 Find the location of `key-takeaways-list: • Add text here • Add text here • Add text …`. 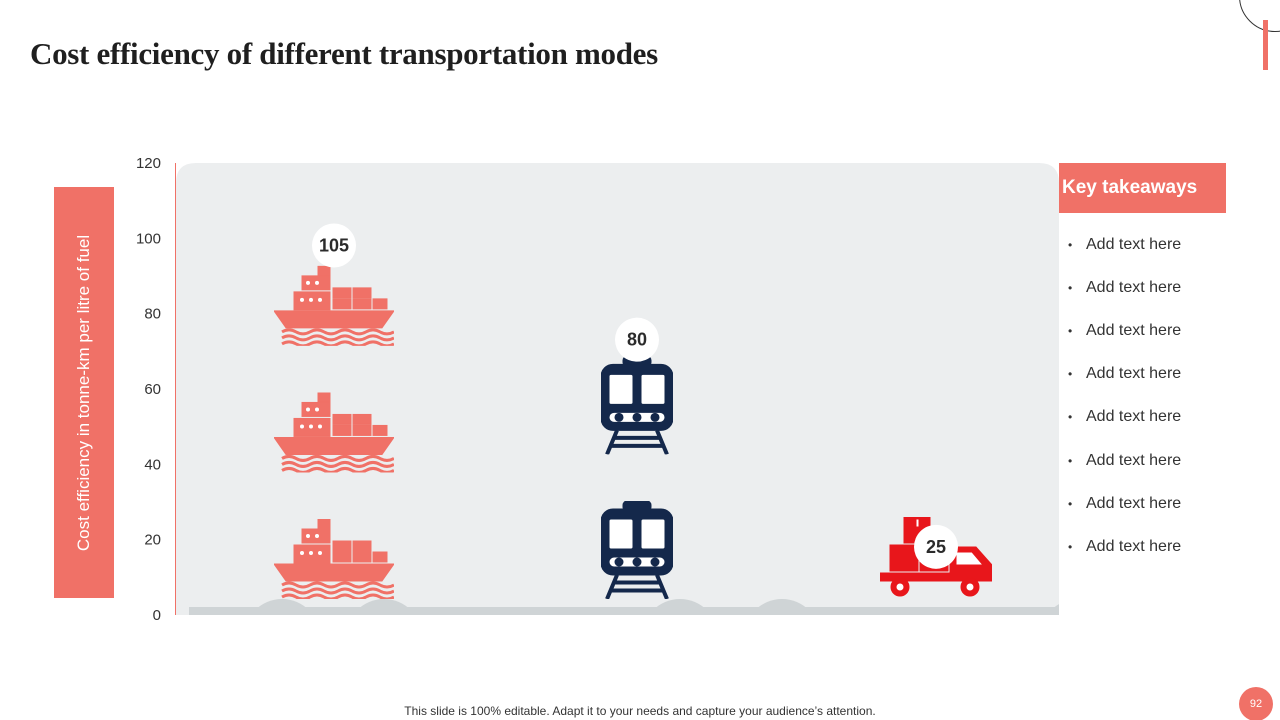

key-takeaways-list: • Add text here • Add text here • Add text … is located at coordinates (1142, 396).